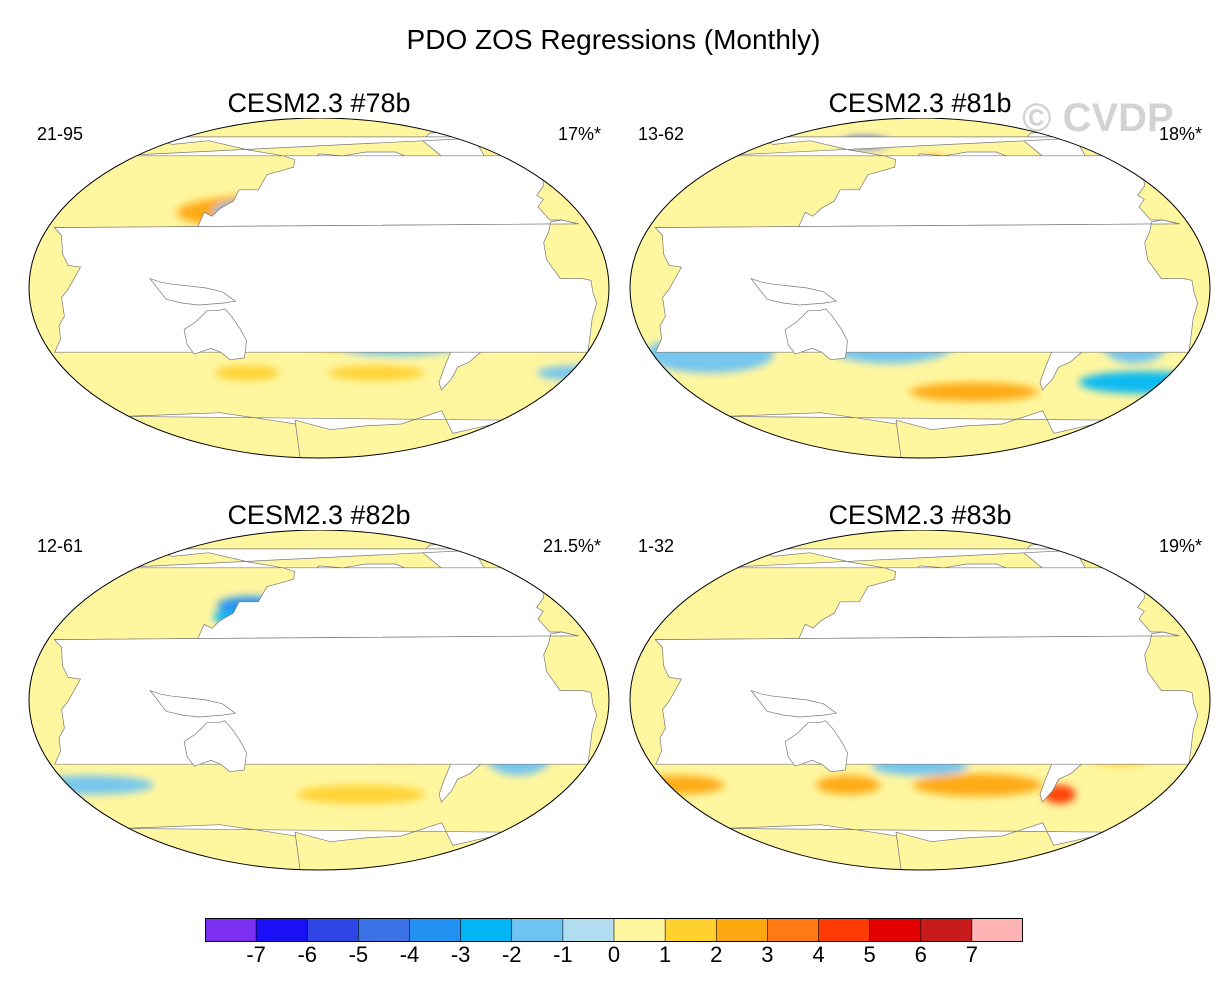  Describe the element at coordinates (1180, 546) in the screenshot. I see `panel-percent: 19%*` at that location.